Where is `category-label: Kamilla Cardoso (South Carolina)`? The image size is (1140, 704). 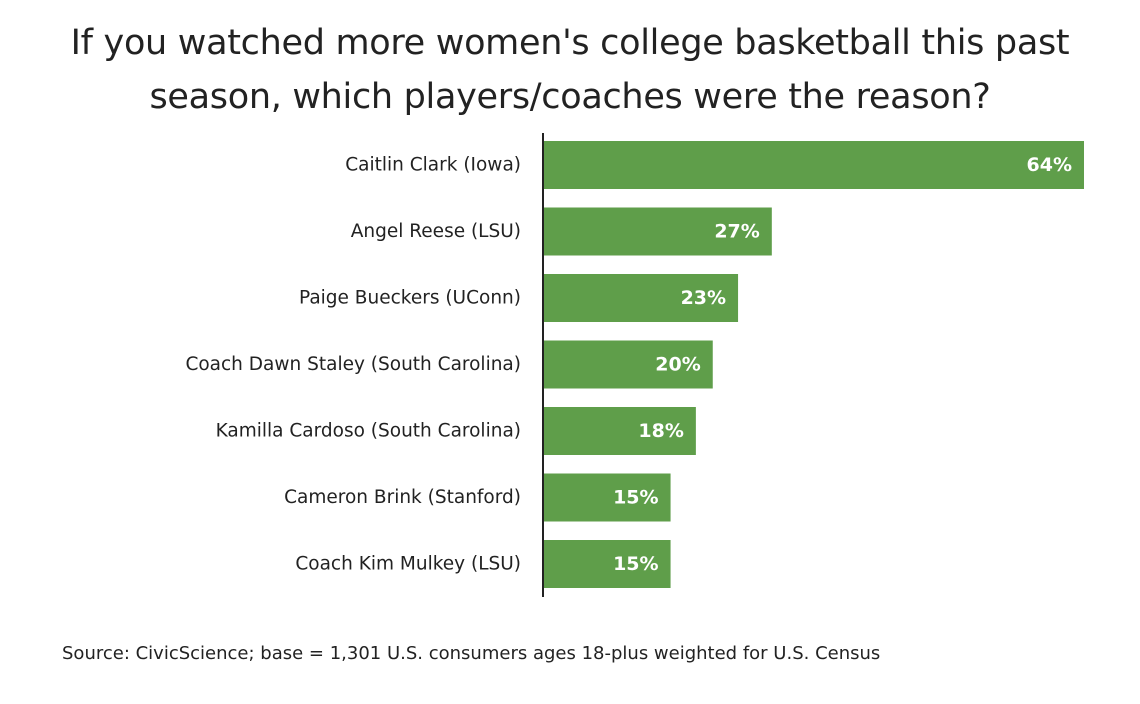 category-label: Kamilla Cardoso (South Carolina) is located at coordinates (368, 431).